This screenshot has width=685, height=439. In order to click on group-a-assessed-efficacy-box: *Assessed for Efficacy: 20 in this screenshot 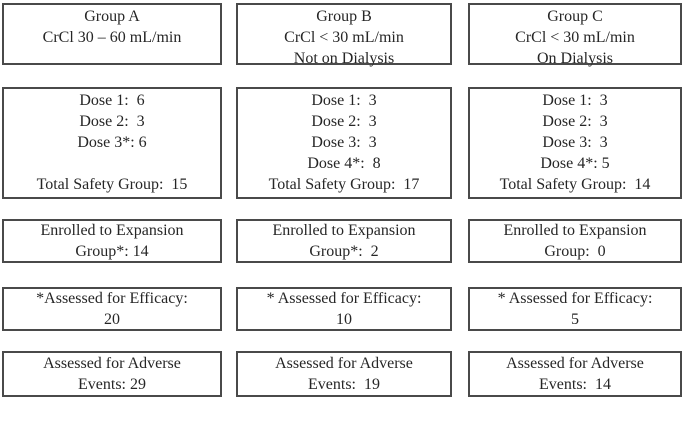, I will do `click(112, 309)`.